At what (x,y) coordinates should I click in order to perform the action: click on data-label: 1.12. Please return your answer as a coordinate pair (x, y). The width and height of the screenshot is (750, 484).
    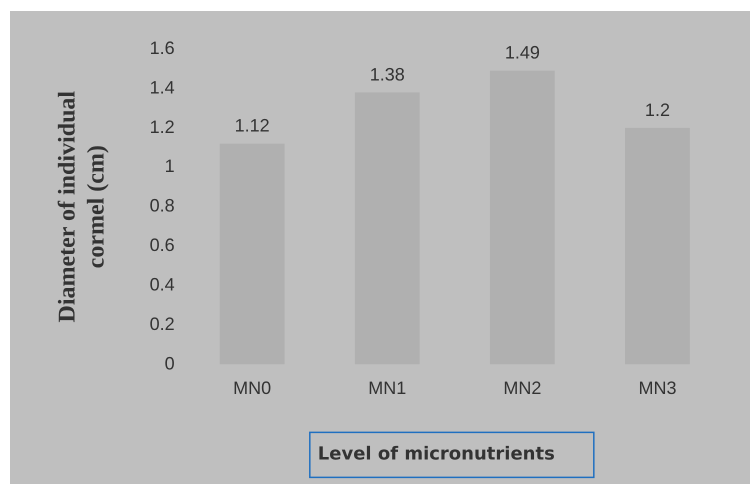
    Looking at the image, I should click on (252, 126).